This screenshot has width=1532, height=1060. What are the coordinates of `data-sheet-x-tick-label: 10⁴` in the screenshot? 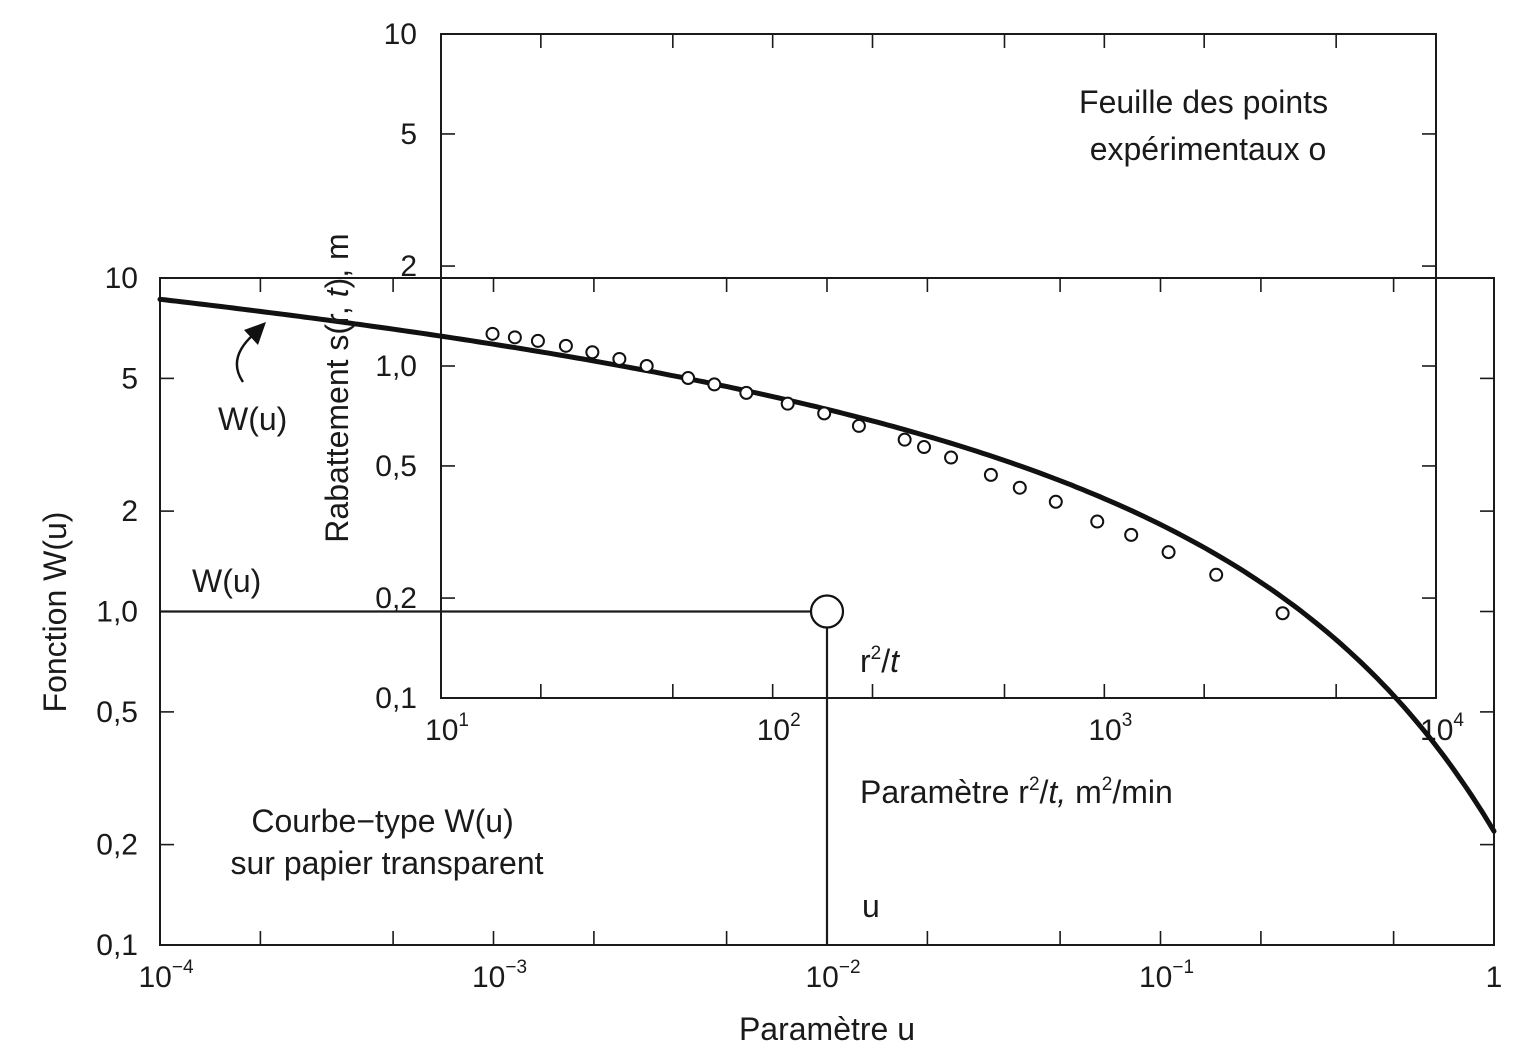 It's located at (1442, 728).